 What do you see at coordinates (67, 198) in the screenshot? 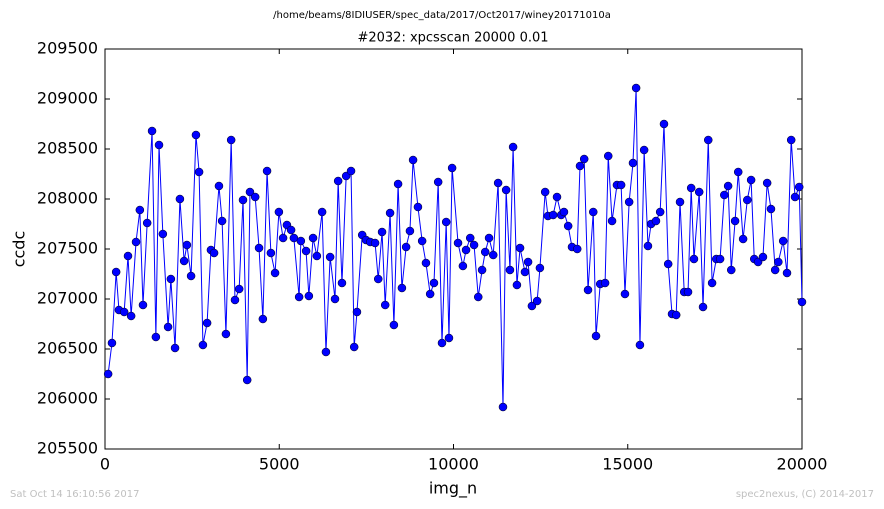
I see `y-tick-label: 208000` at bounding box center [67, 198].